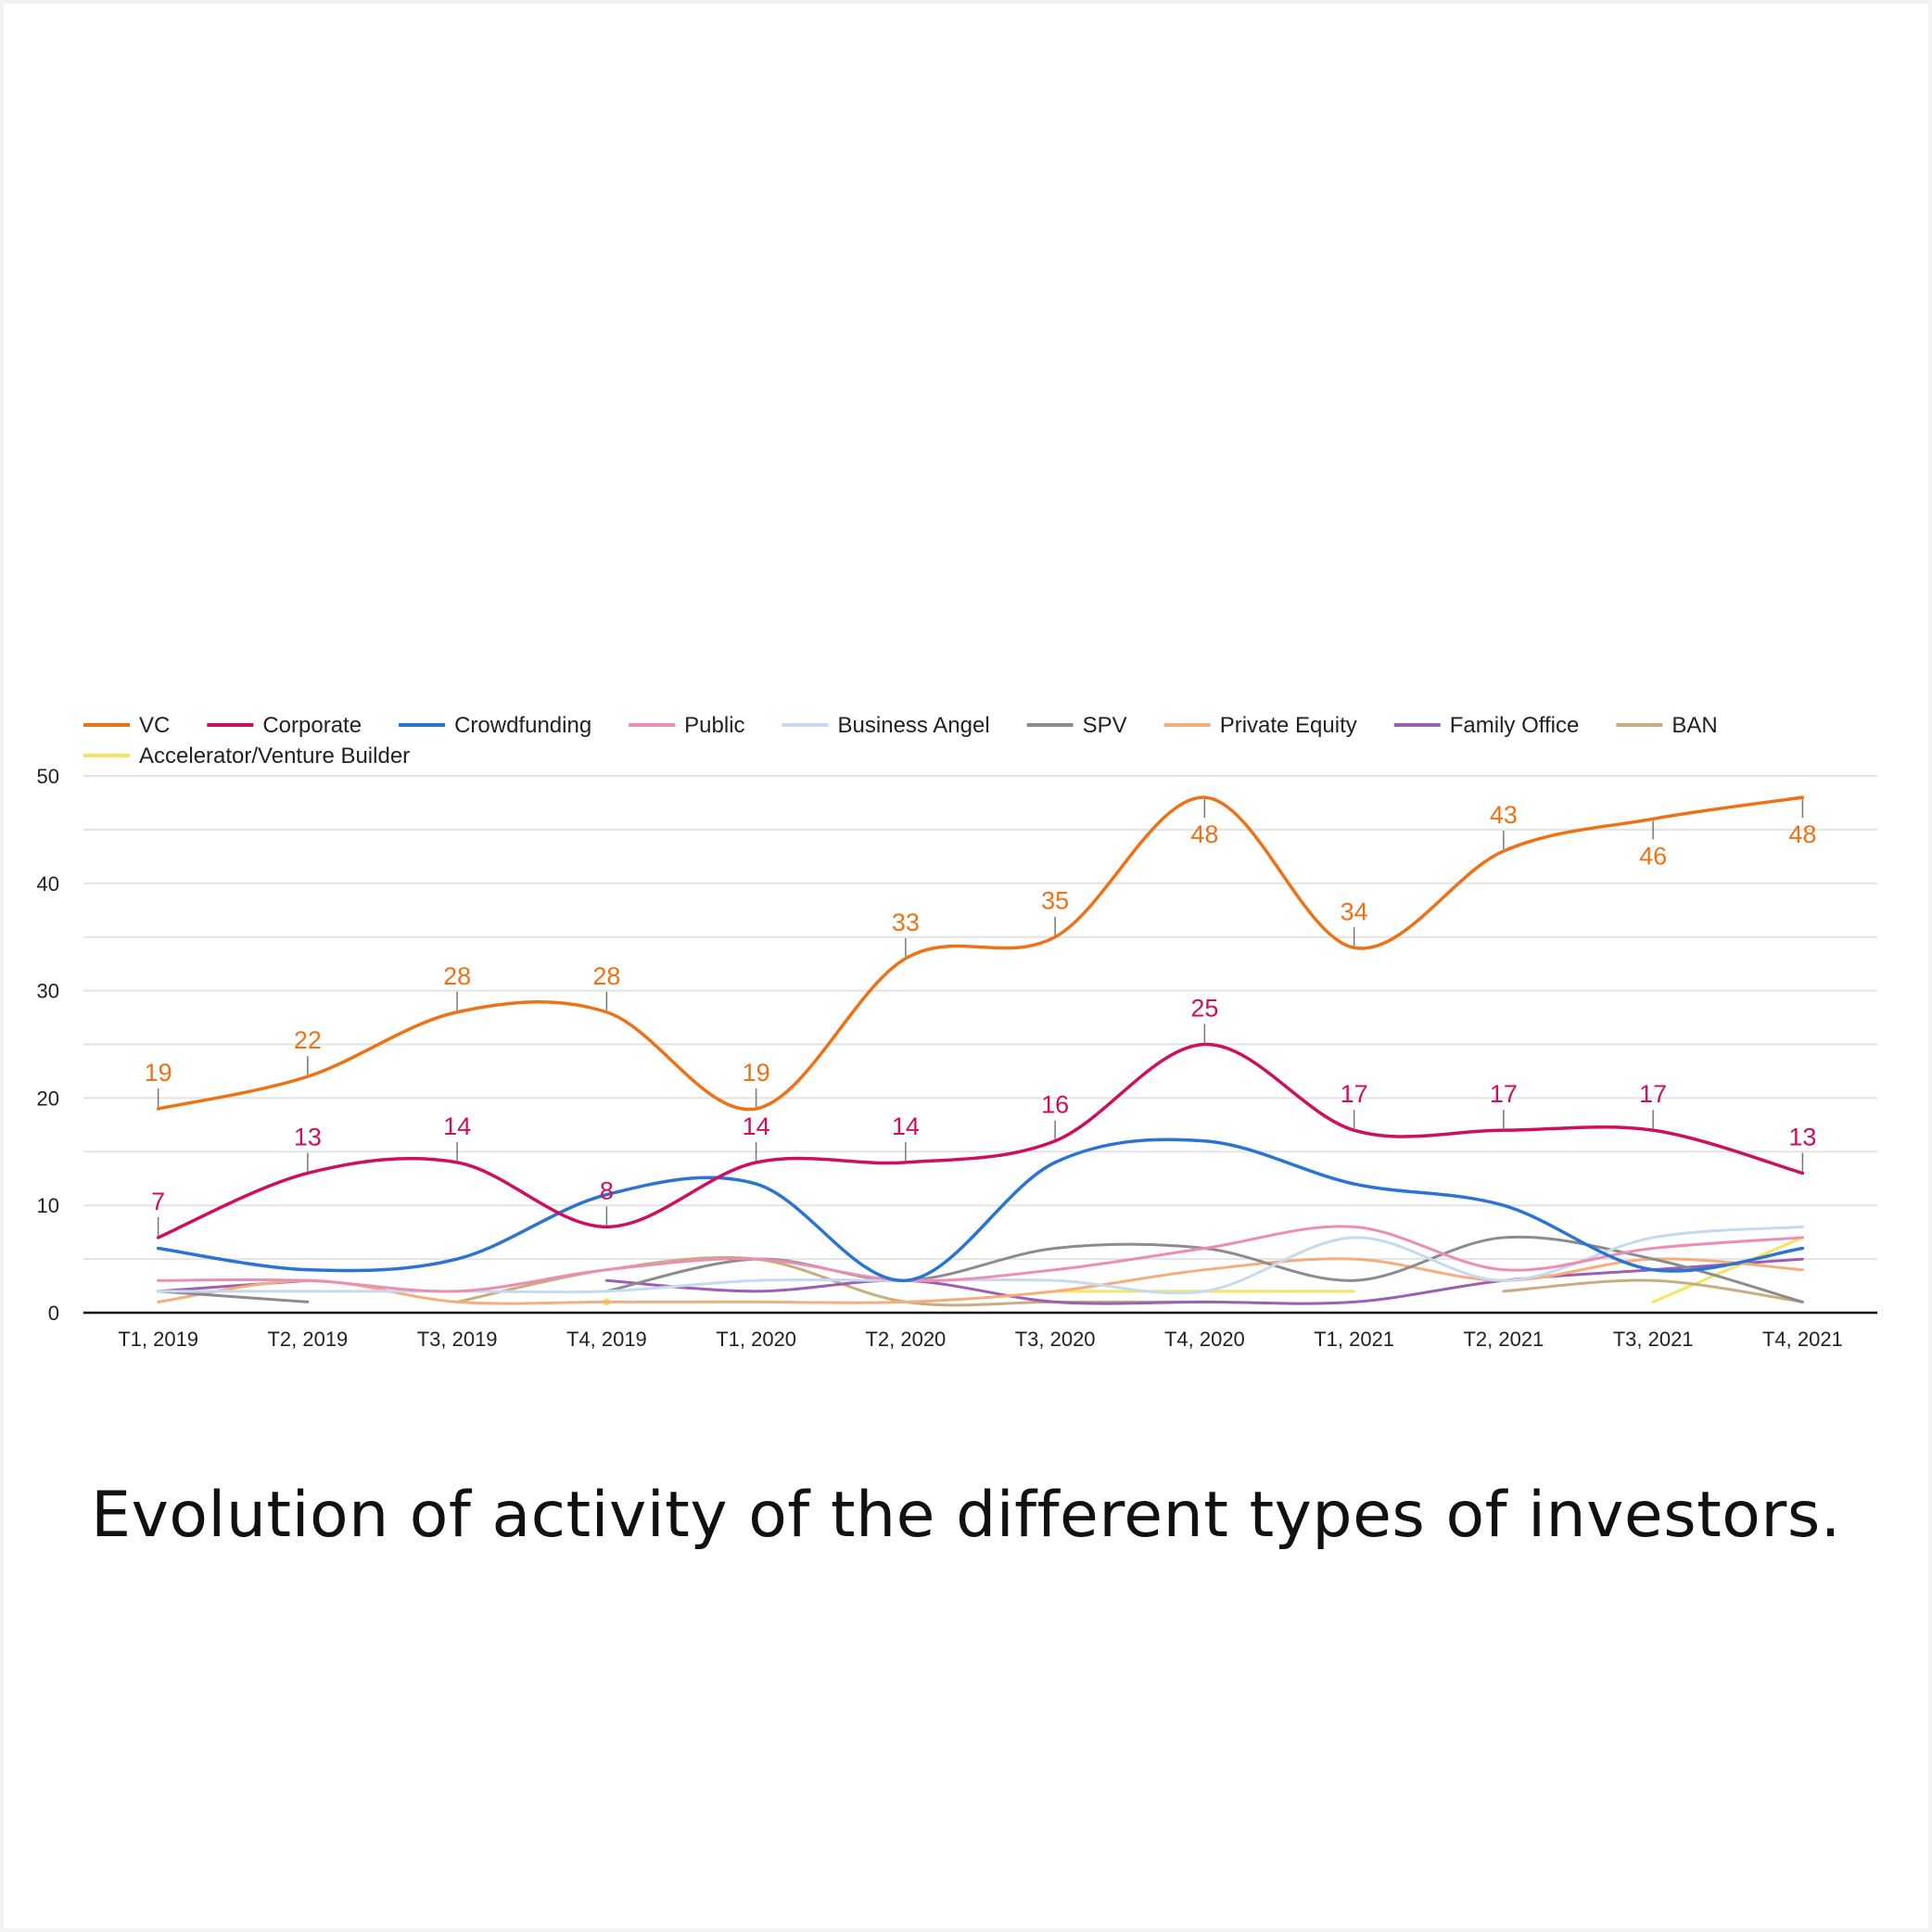 The width and height of the screenshot is (1932, 1932). What do you see at coordinates (606, 1339) in the screenshot?
I see `x-tick-label: T4, 2019` at bounding box center [606, 1339].